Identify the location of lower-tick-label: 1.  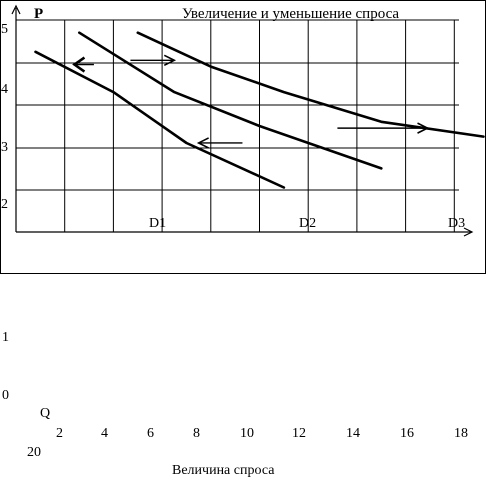
(5, 337).